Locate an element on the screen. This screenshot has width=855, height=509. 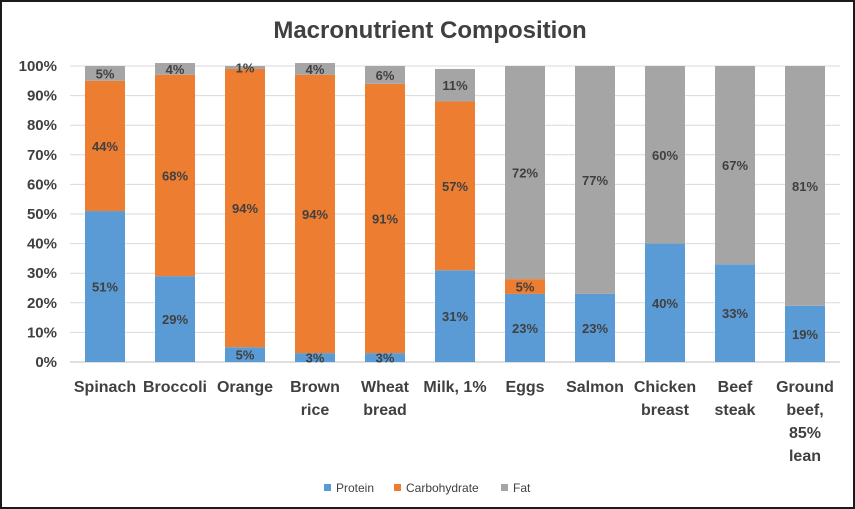
data-label: 40% is located at coordinates (665, 303).